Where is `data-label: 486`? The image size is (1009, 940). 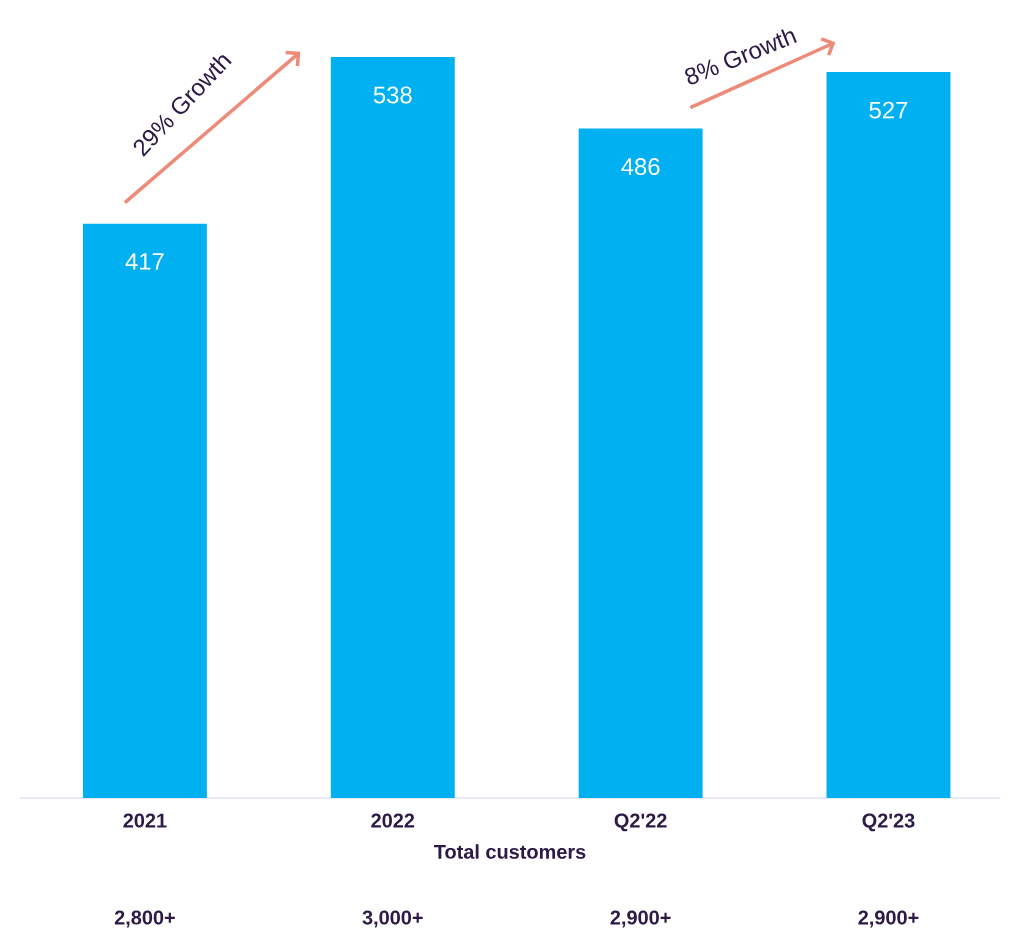
data-label: 486 is located at coordinates (640, 167).